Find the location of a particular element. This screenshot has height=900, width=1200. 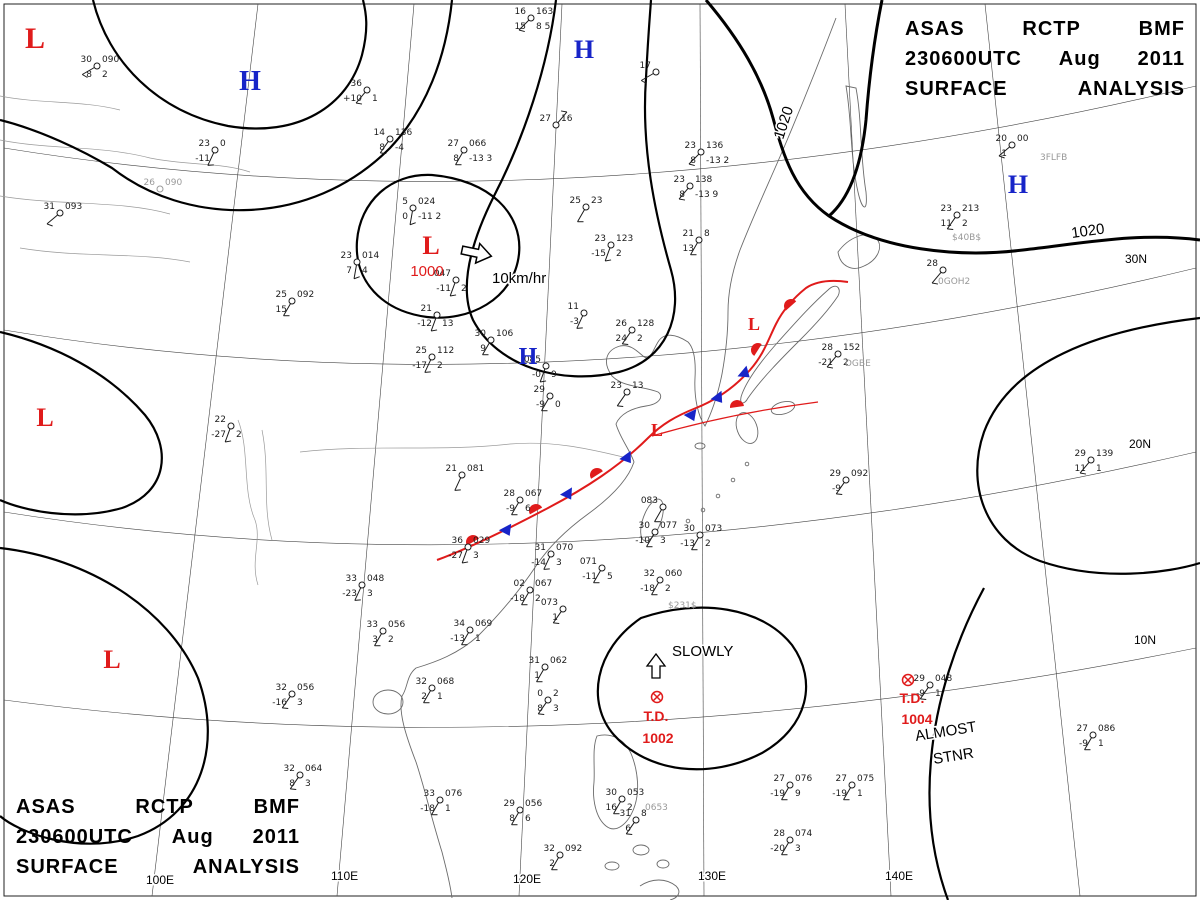

svg-text: 20 is located at coordinates (1002, 139).